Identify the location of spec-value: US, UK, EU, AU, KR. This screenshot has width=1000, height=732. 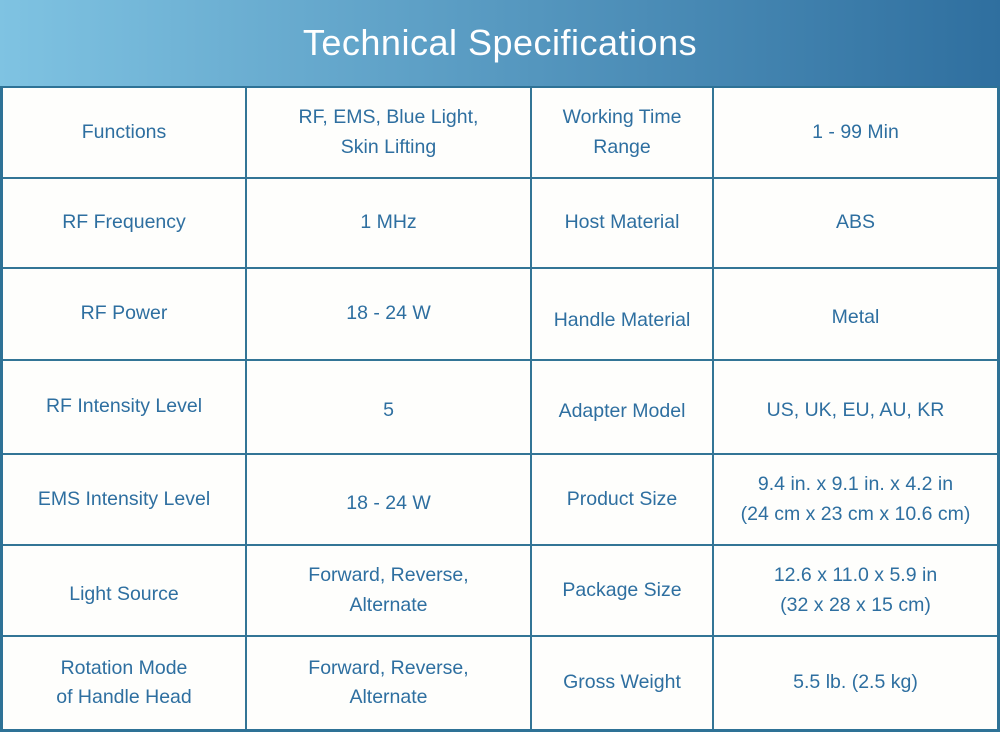
(855, 407).